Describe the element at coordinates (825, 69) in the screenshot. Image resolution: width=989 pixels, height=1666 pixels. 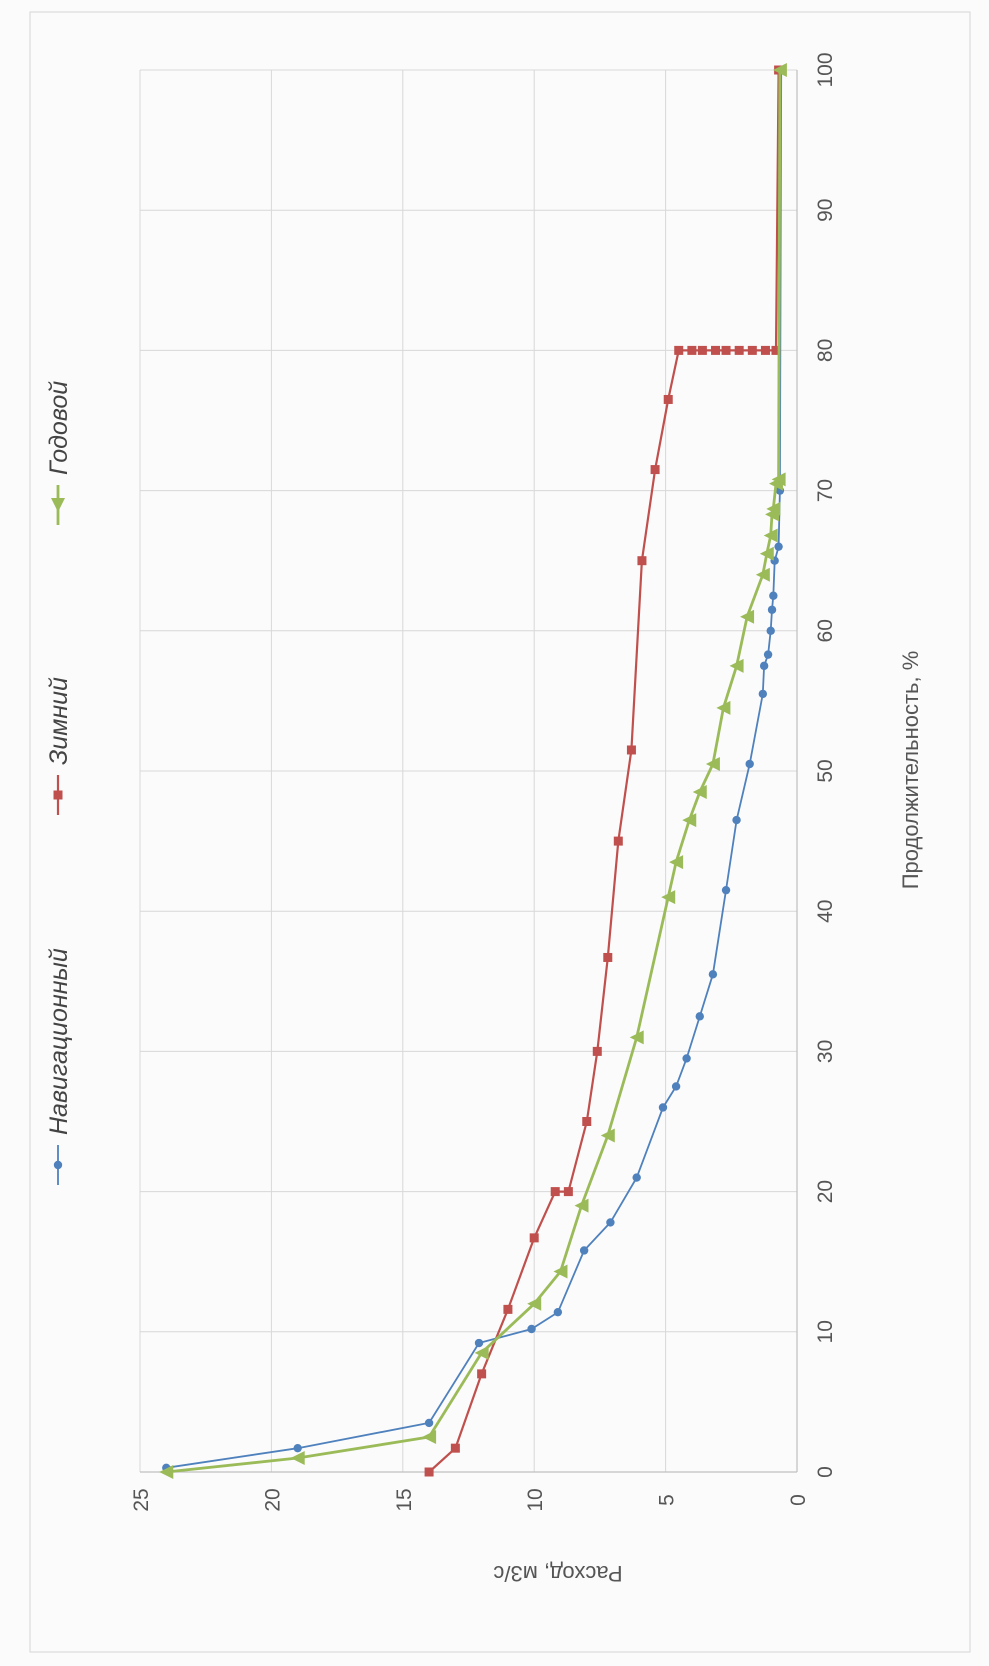
I see `x-tick-100: 100` at that location.